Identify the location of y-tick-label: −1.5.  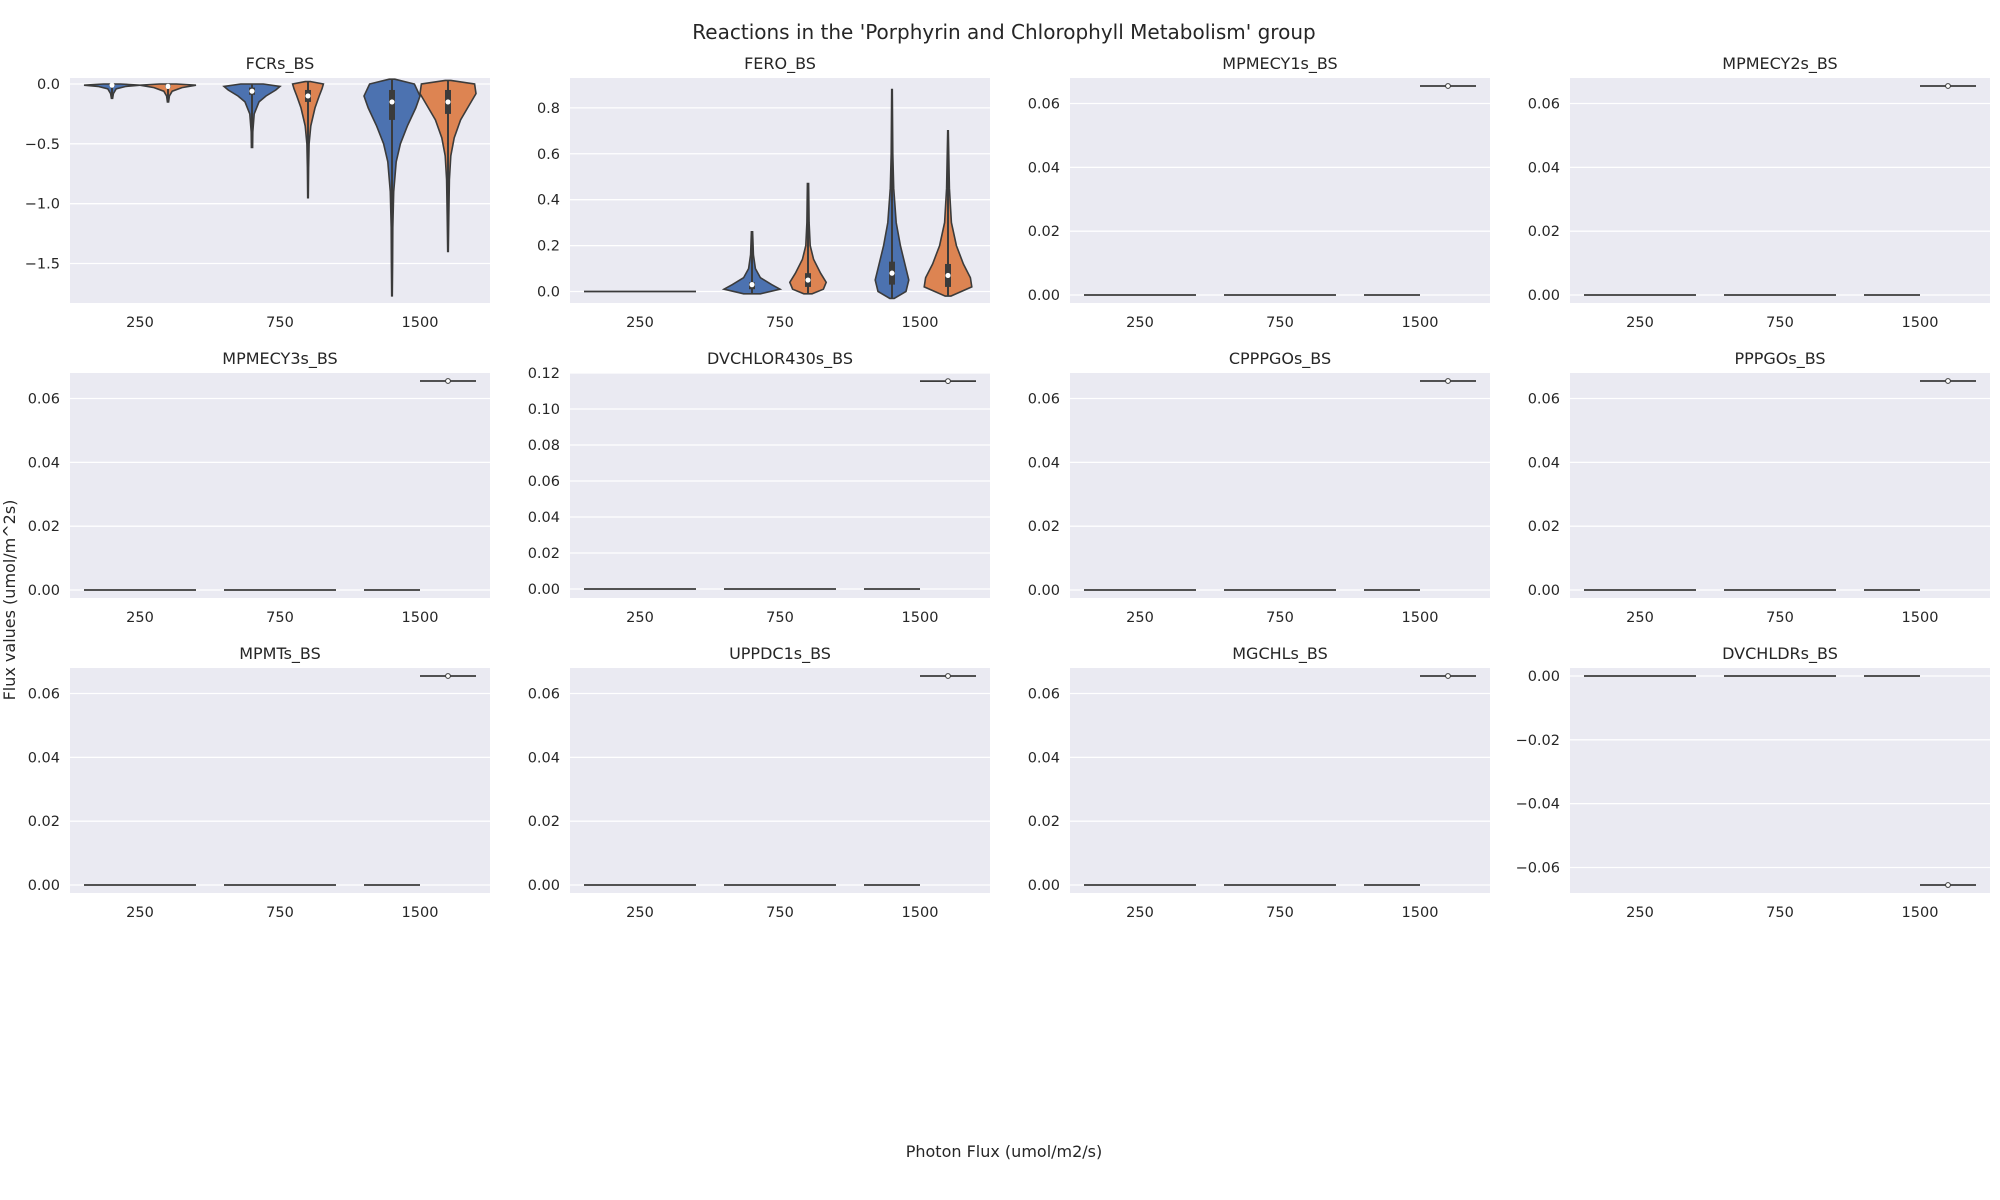
(42, 265).